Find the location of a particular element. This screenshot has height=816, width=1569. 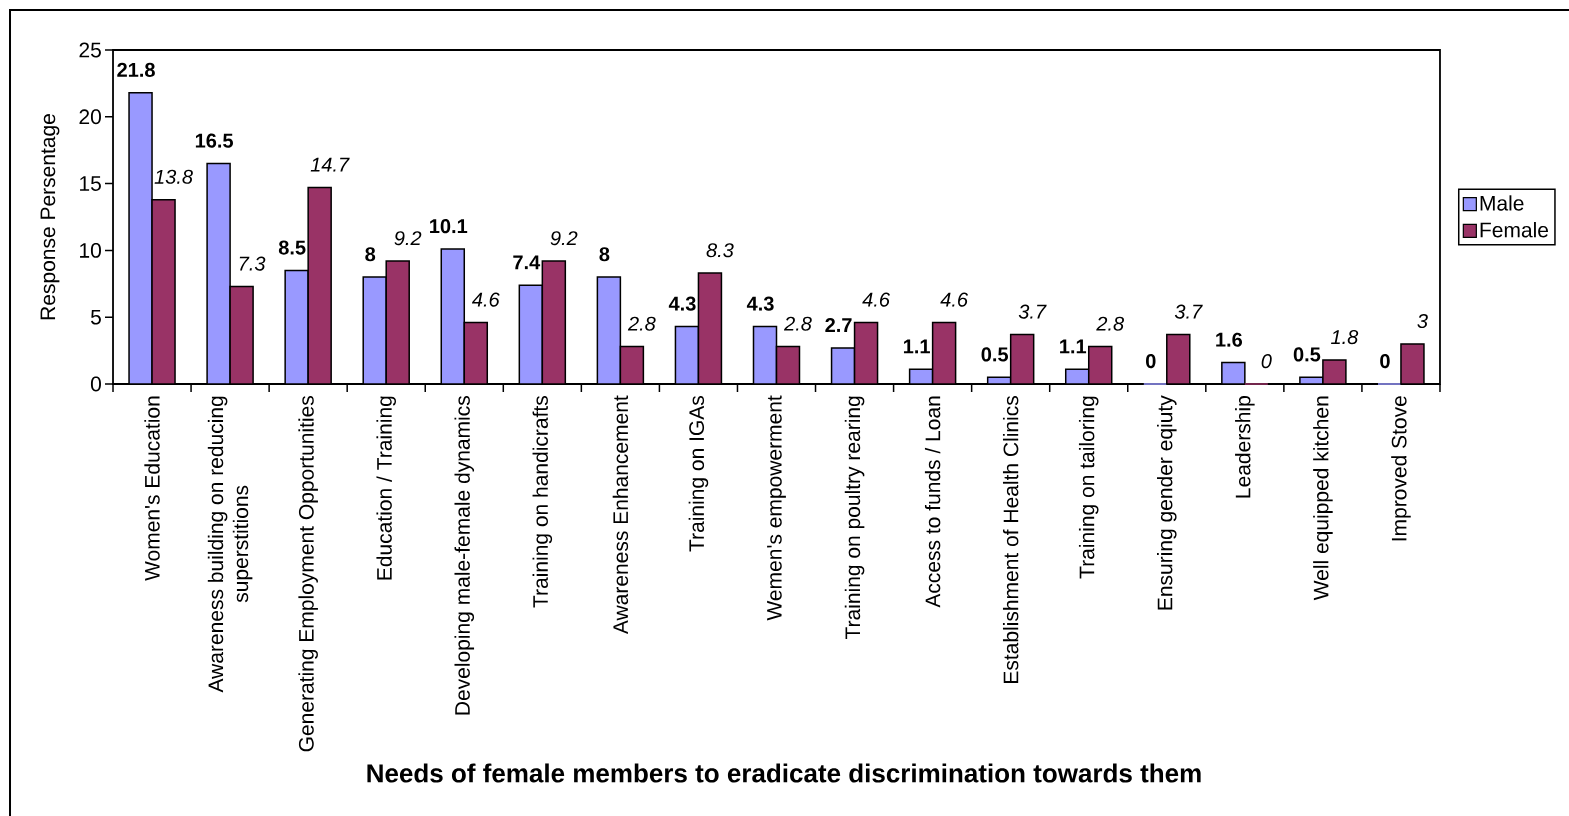

legend-label: Male is located at coordinates (1502, 203).